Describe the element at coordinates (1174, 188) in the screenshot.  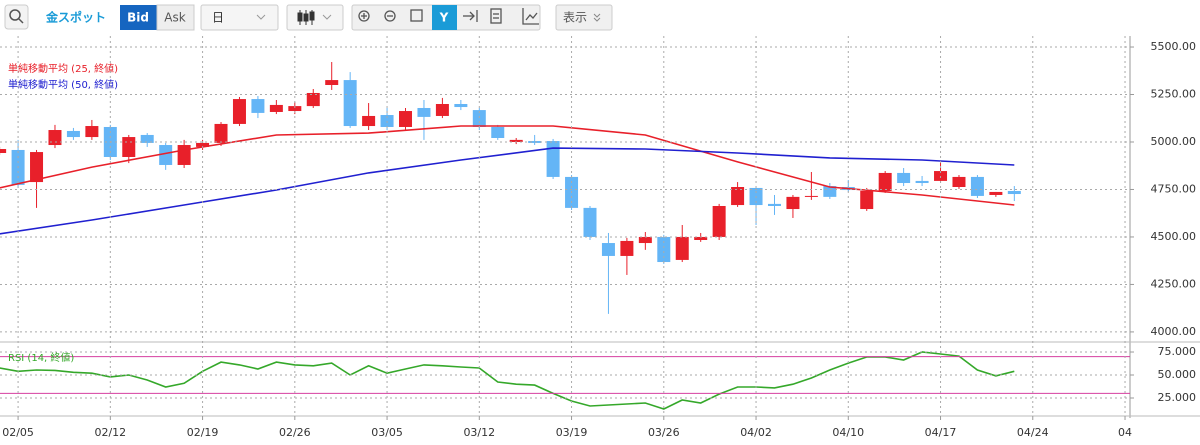
I see `y-tick-label: 4750.00` at that location.